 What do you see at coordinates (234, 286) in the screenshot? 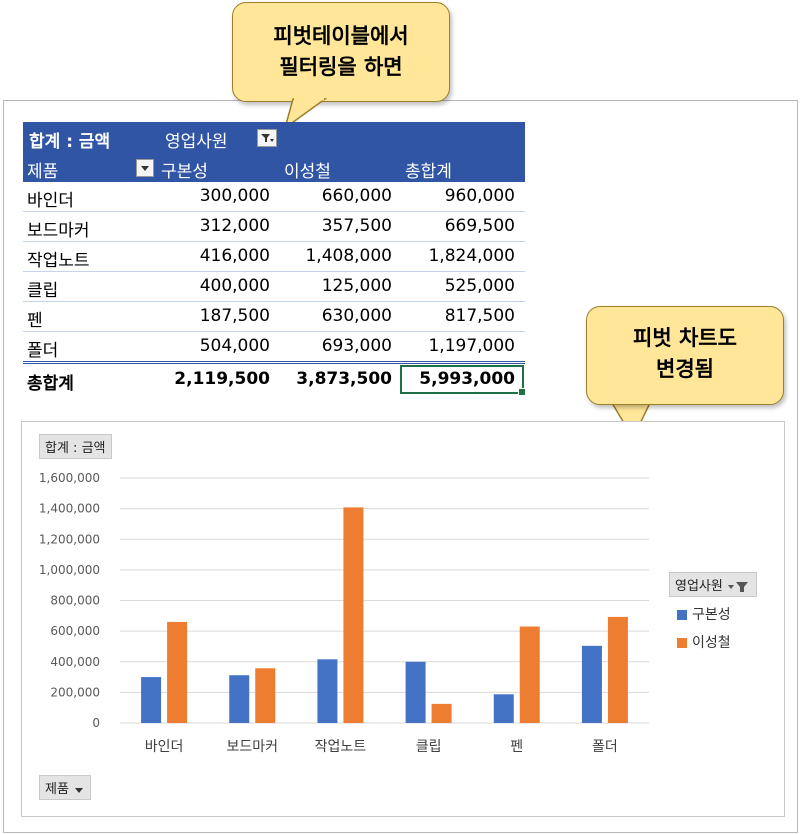
I see `cell: 400,000` at bounding box center [234, 286].